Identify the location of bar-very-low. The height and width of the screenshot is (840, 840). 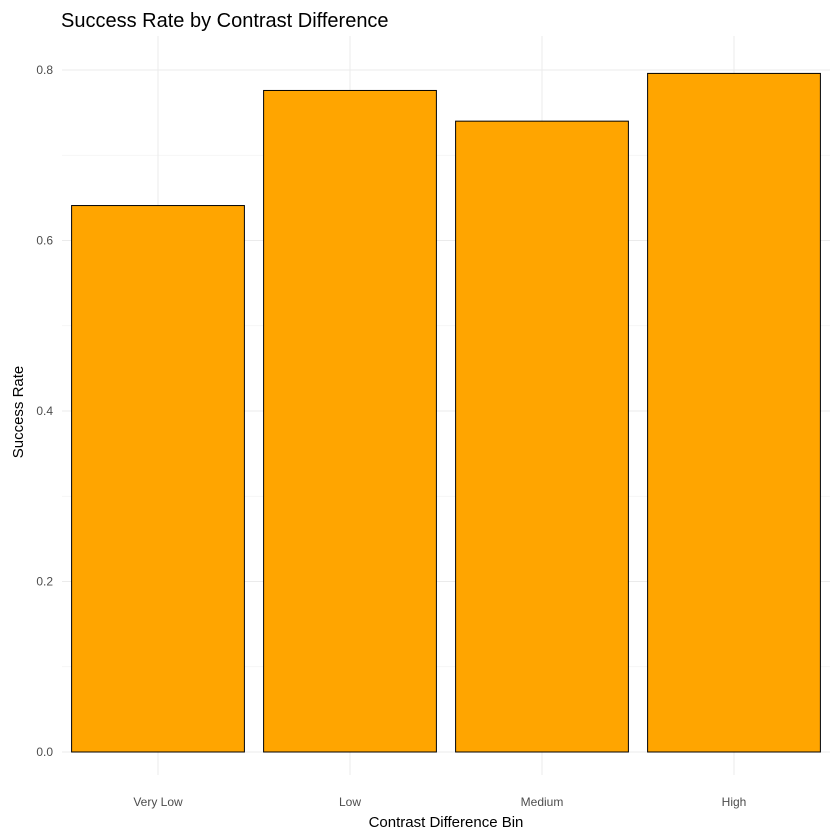
(158, 479).